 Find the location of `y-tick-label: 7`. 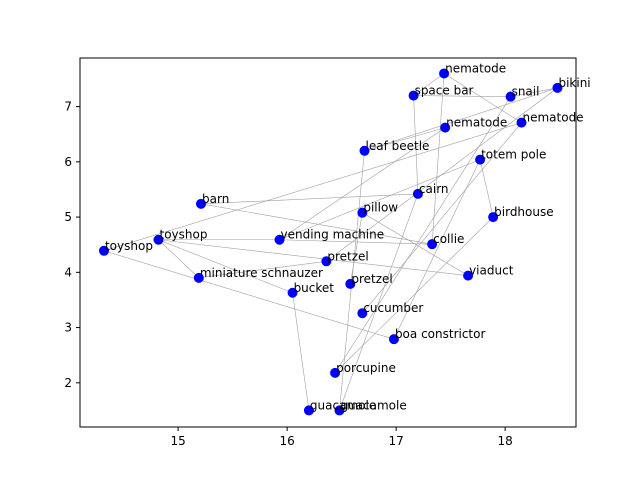

y-tick-label: 7 is located at coordinates (68, 107).